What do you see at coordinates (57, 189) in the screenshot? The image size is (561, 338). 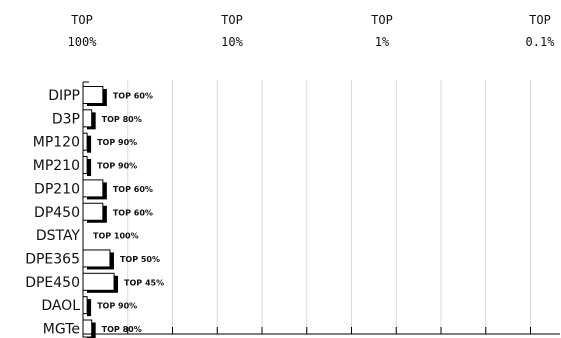 I see `category-label: DP210` at bounding box center [57, 189].